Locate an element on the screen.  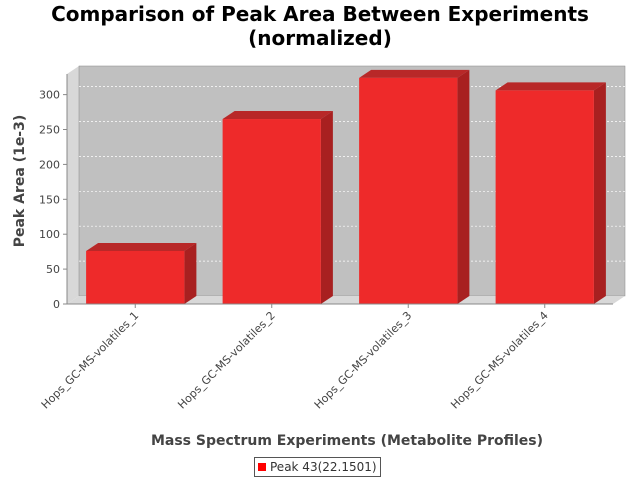
y-tick-label: 0 is located at coordinates (56, 304).